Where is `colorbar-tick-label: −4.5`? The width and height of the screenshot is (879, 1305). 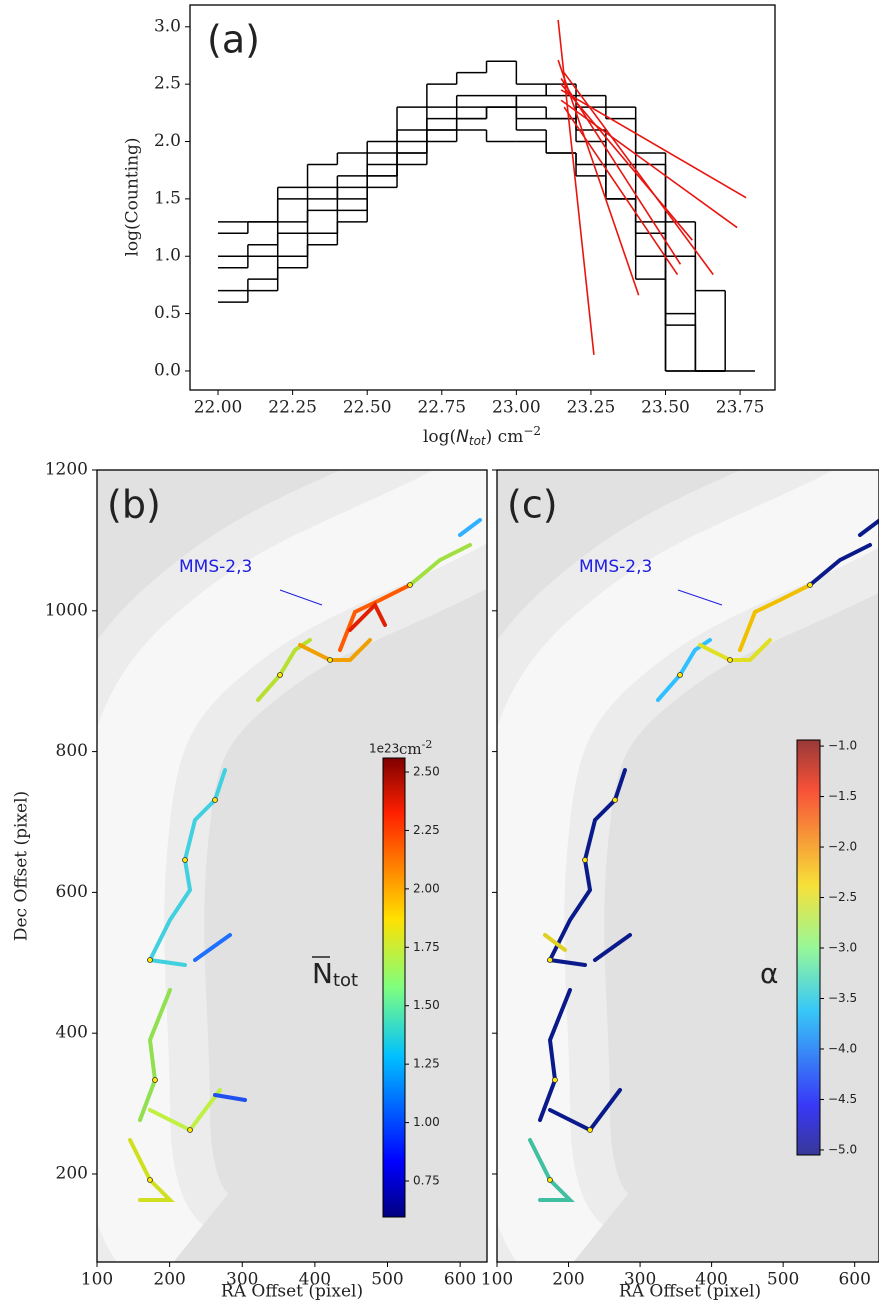 colorbar-tick-label: −4.5 is located at coordinates (842, 1099).